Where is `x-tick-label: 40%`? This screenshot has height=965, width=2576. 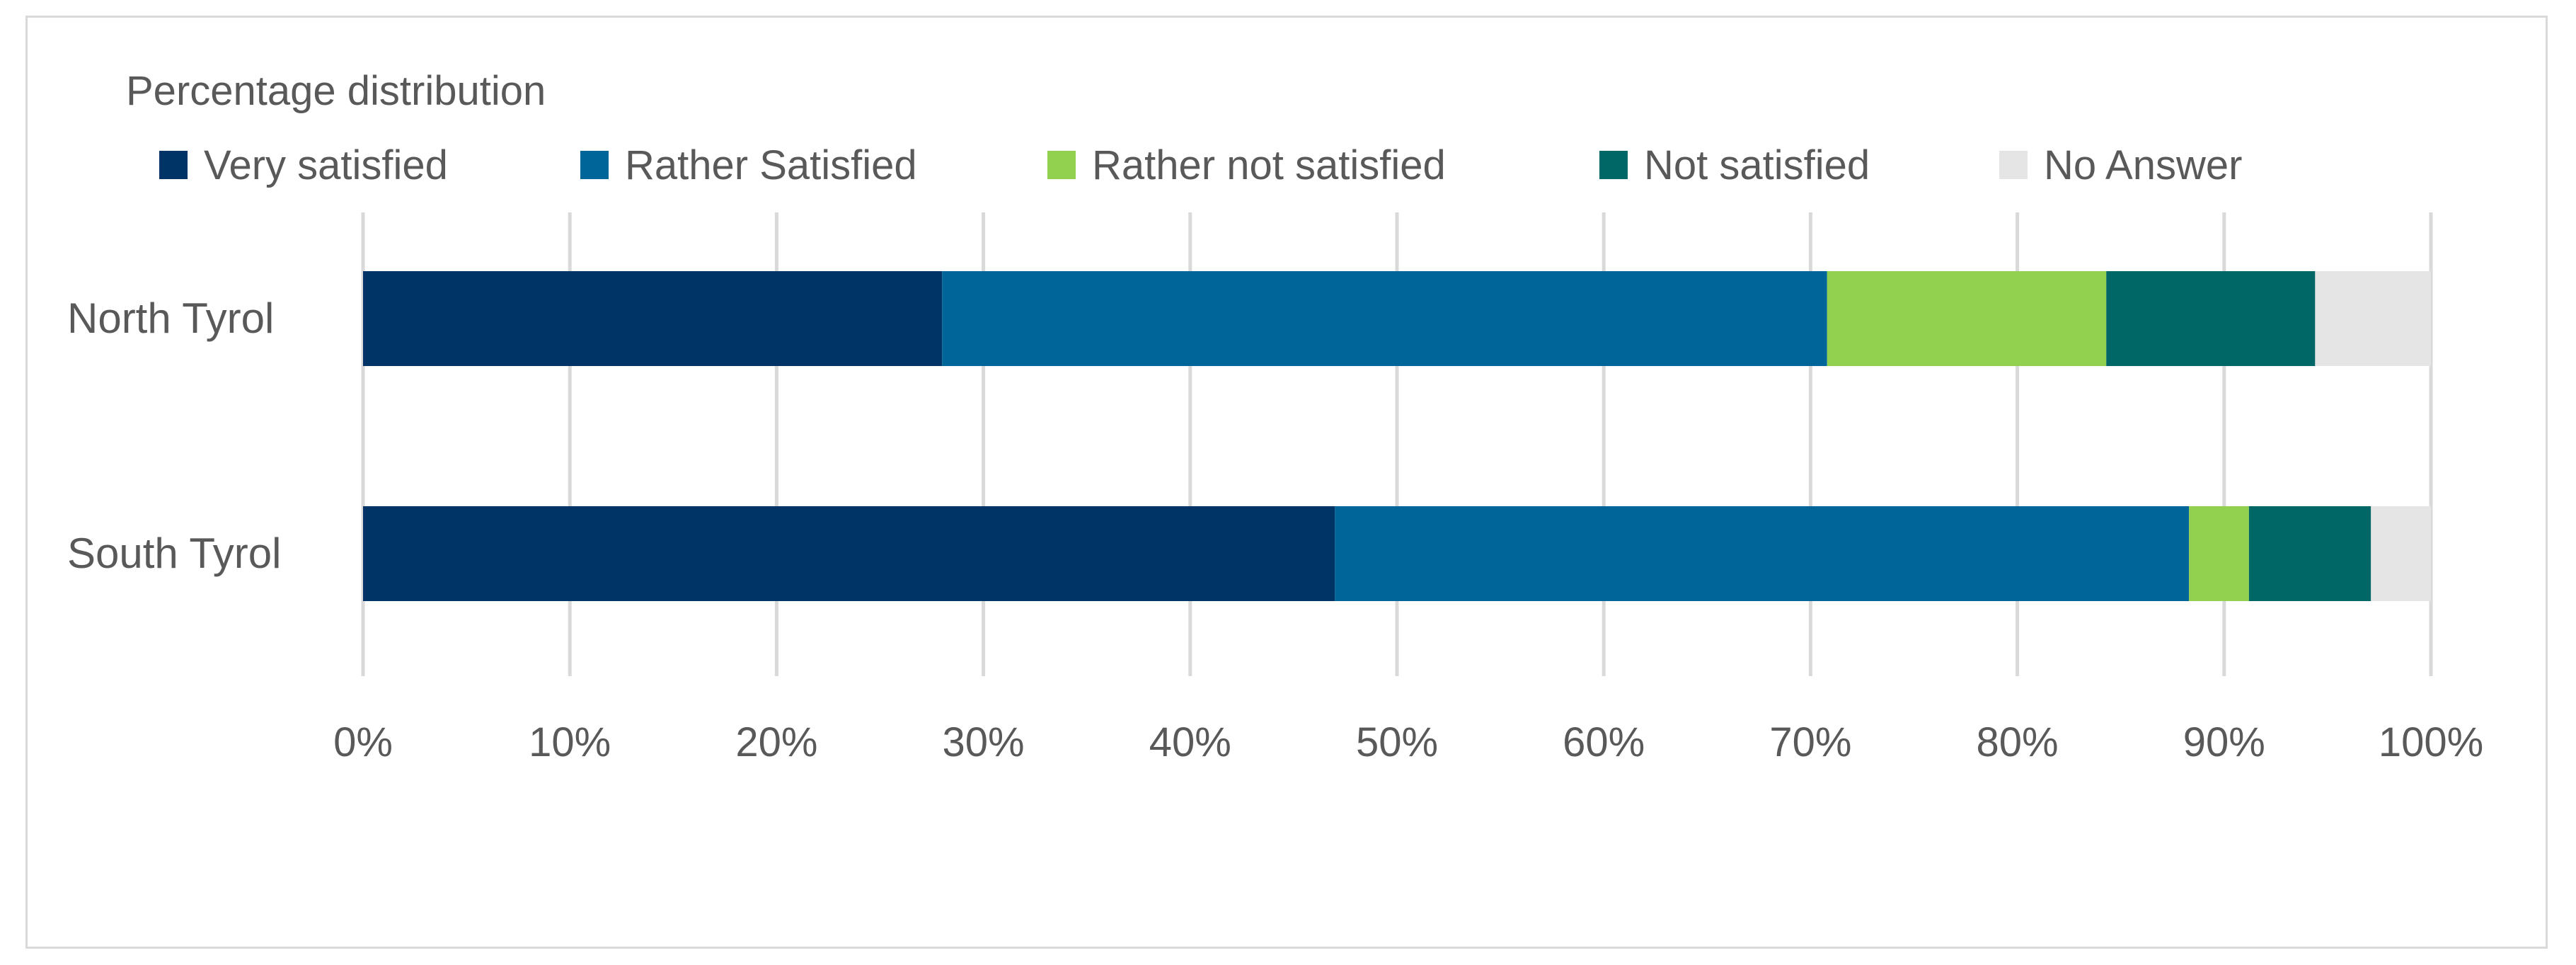 x-tick-label: 40% is located at coordinates (1190, 742).